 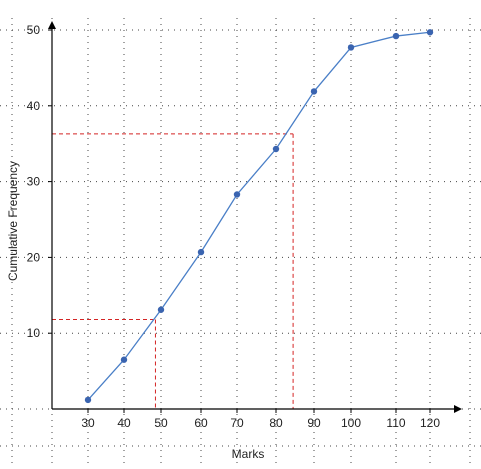 What do you see at coordinates (34, 106) in the screenshot?
I see `y-tick-label: 40` at bounding box center [34, 106].